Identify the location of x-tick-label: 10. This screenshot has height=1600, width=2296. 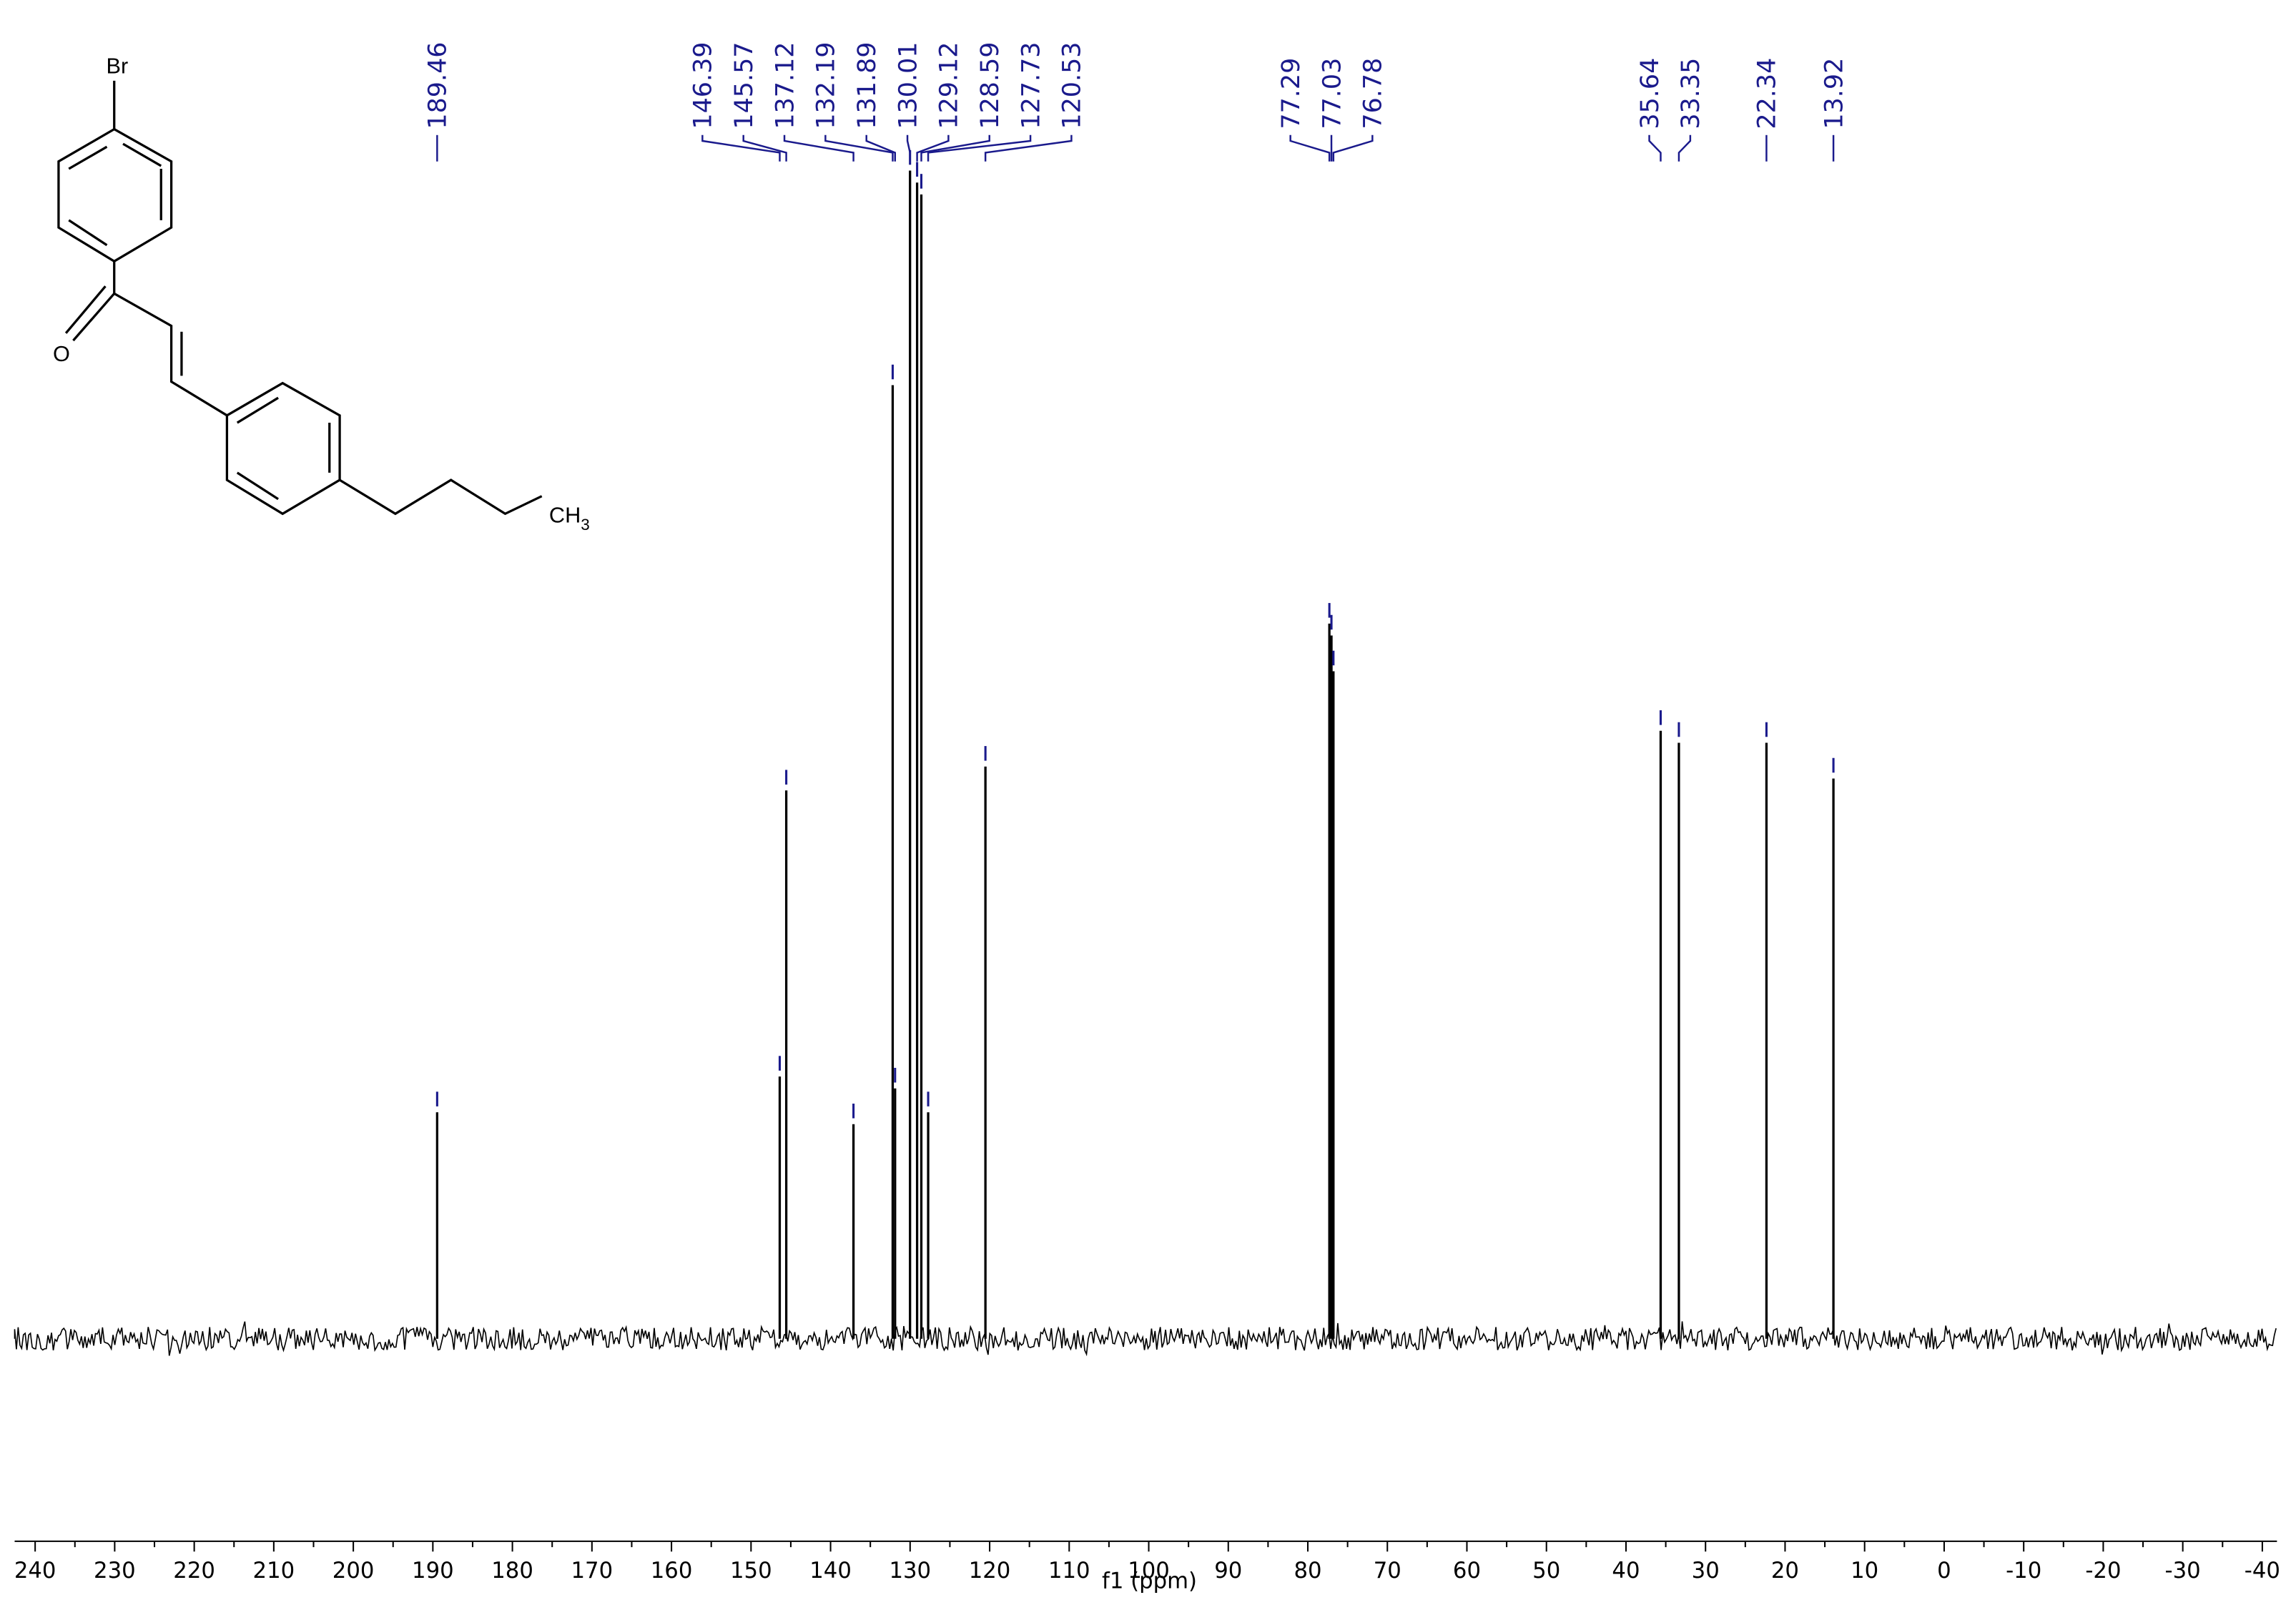
(1865, 1571).